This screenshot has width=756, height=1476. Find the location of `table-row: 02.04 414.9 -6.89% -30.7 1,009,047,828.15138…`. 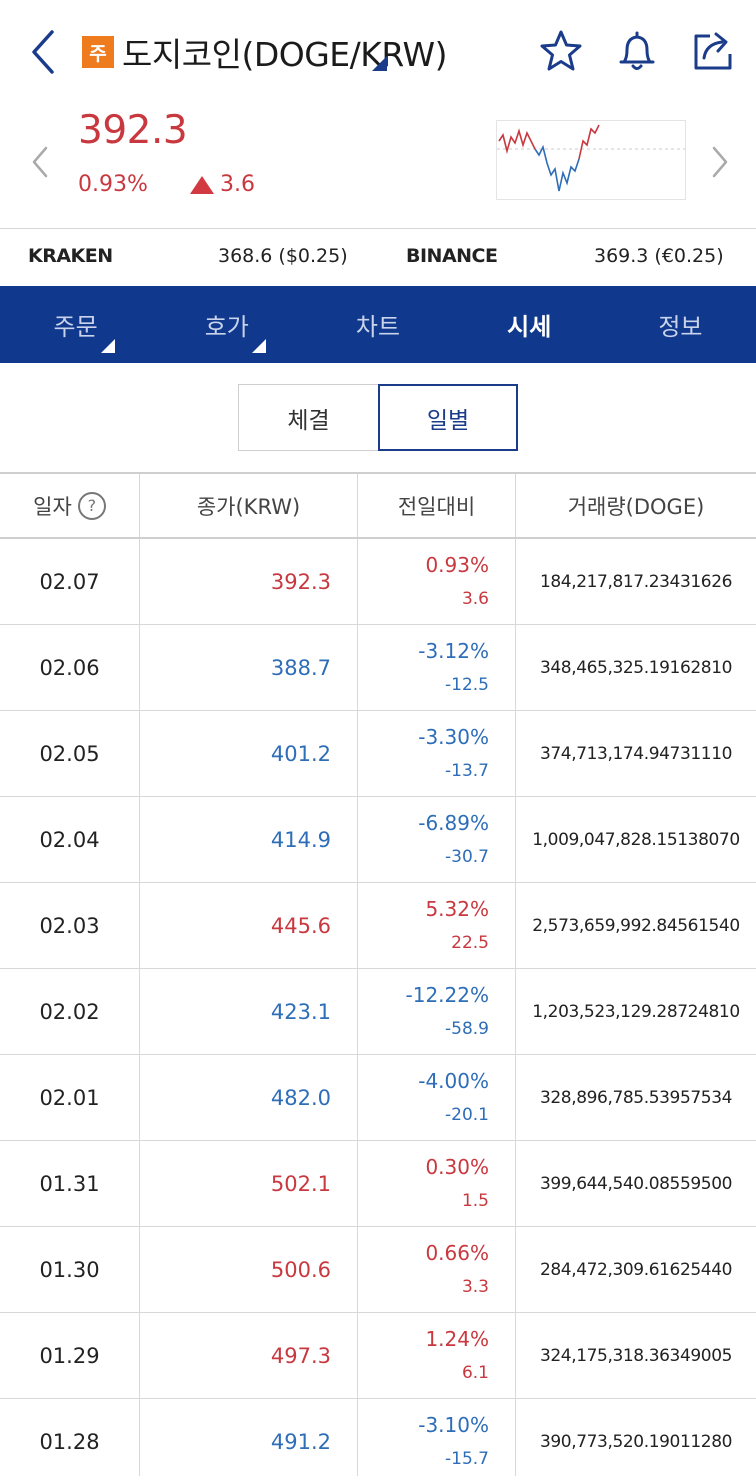

table-row: 02.04 414.9 -6.89% -30.7 1,009,047,828.15138… is located at coordinates (378, 840).